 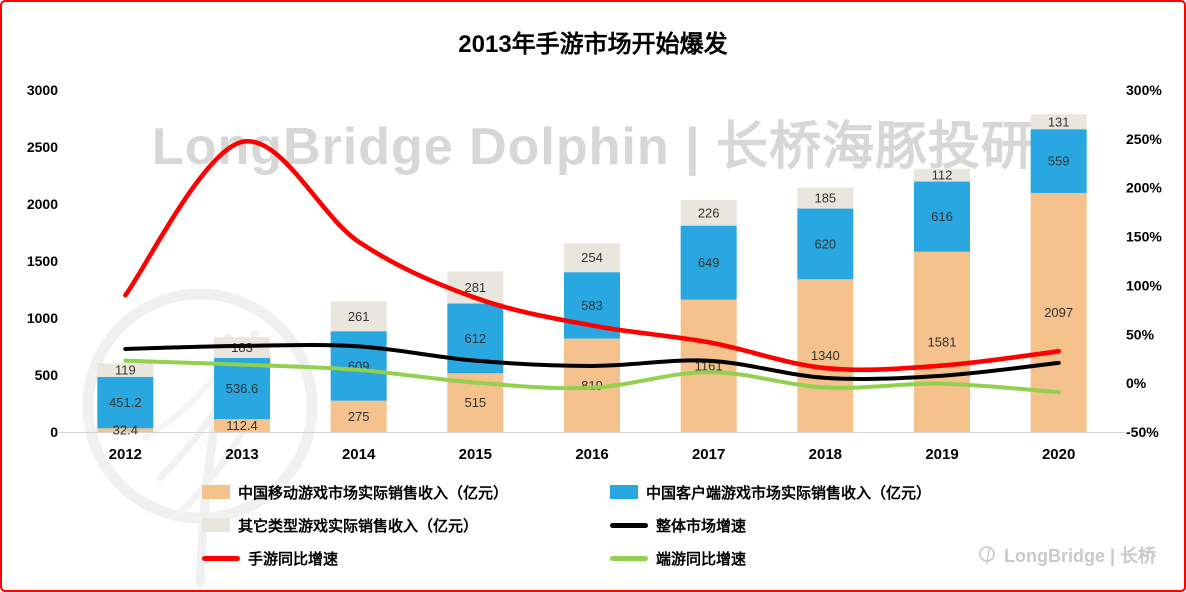 I want to click on legend-item: 其它类型游戏实际销售收入（亿元）, so click(x=406, y=525).